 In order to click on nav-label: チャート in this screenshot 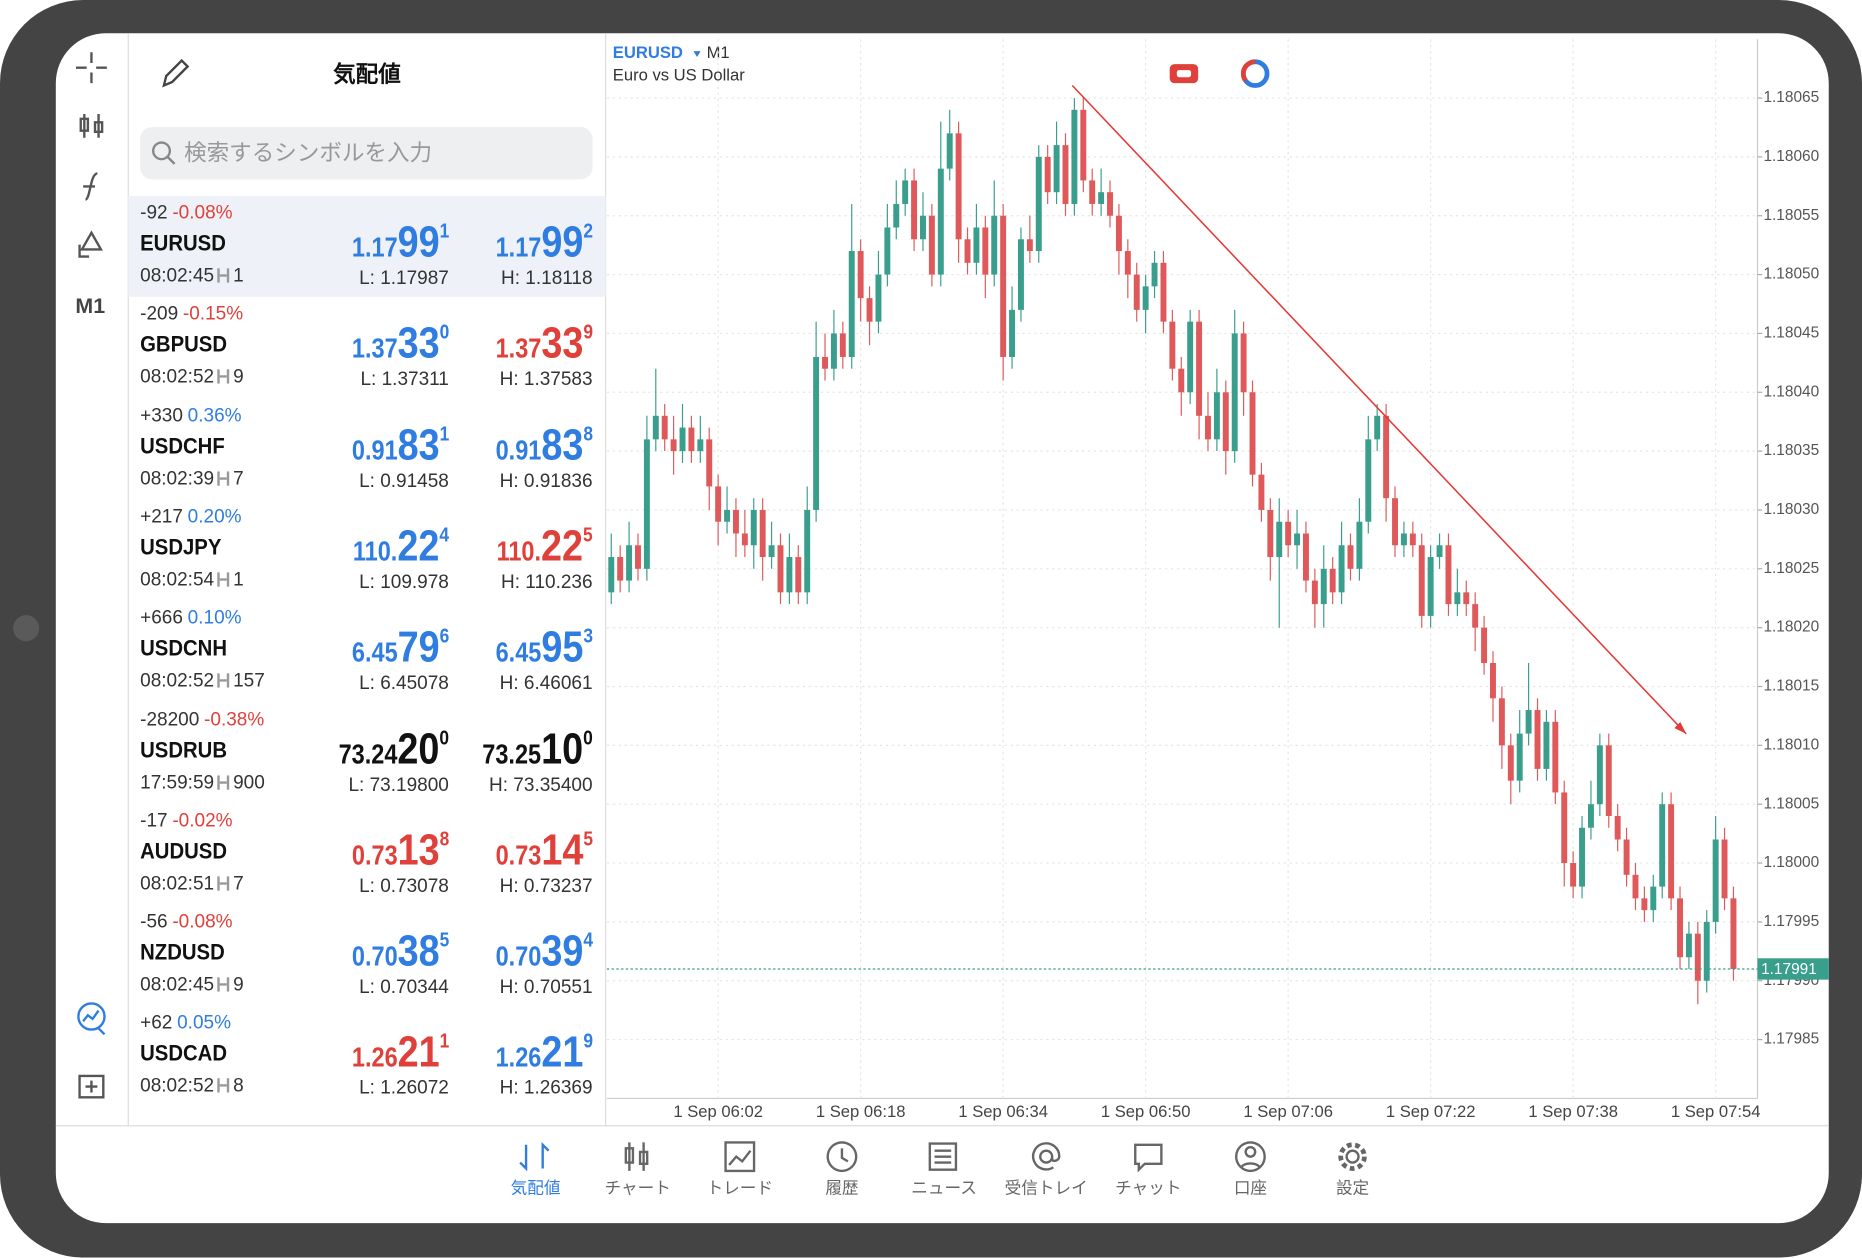, I will do `click(637, 1187)`.